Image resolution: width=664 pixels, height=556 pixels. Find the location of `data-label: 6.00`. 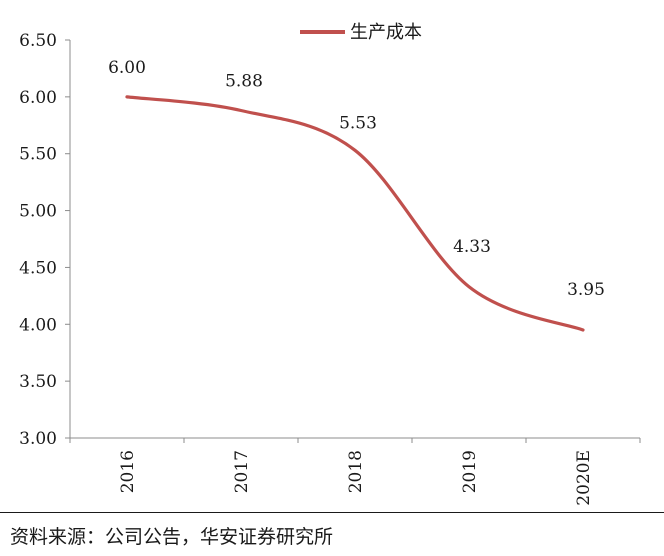

data-label: 6.00 is located at coordinates (127, 68).